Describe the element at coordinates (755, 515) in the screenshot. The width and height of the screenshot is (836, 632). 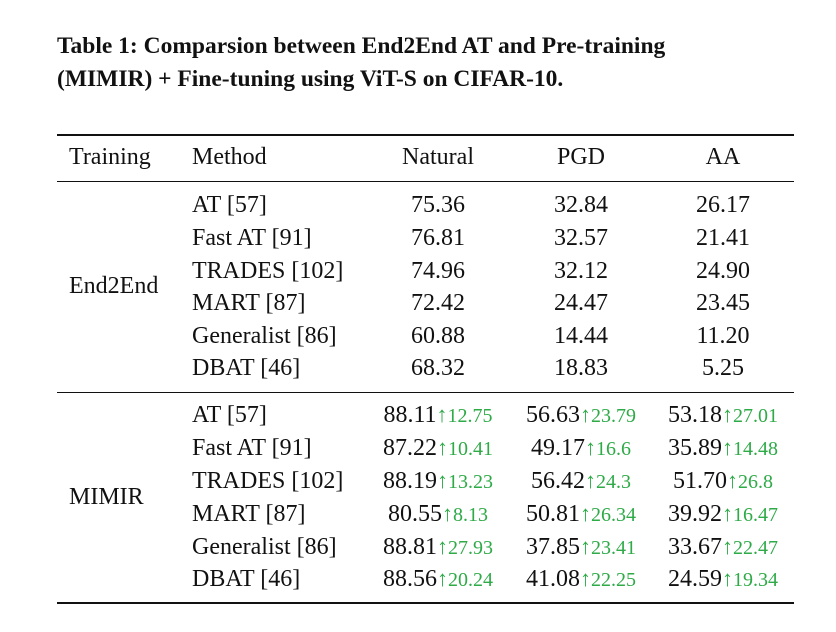
I see `aa-gain: 16.47` at that location.